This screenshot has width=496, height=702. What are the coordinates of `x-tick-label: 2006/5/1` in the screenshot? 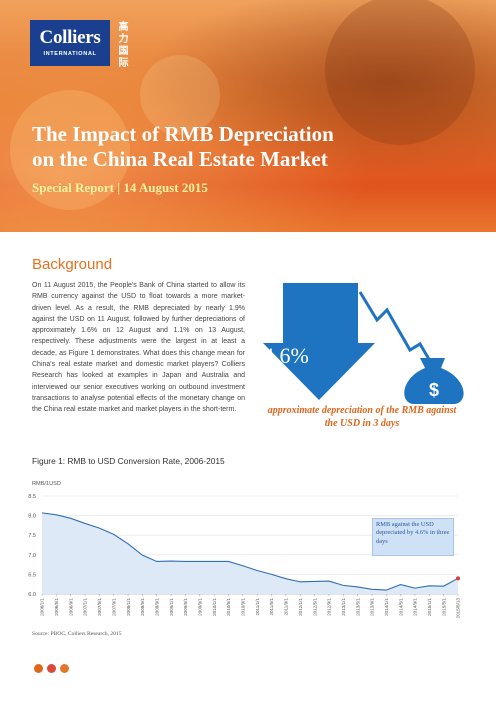 It's located at (56, 607).